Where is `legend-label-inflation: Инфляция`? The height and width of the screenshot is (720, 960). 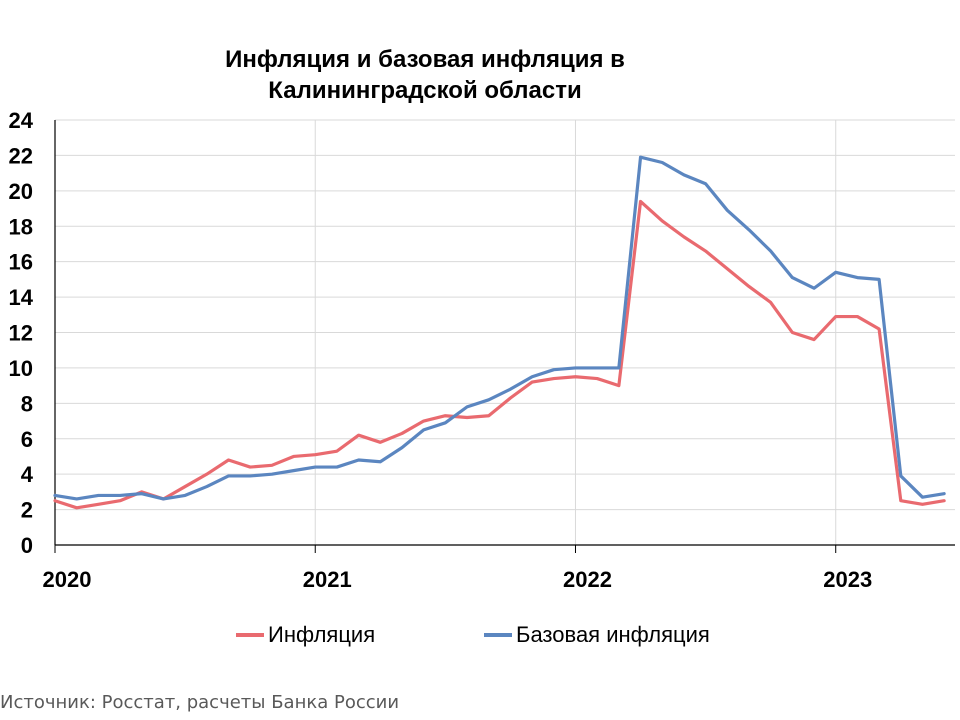
legend-label-inflation: Инфляция is located at coordinates (322, 634).